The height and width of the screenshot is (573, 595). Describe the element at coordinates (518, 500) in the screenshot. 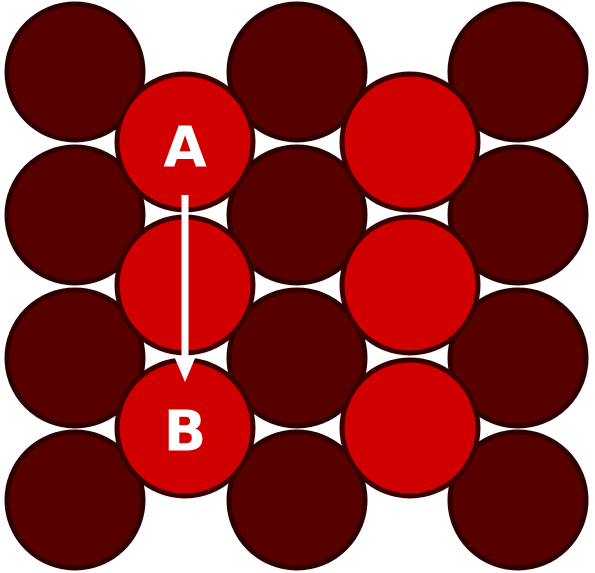

I see `dark-atom-r4-c3` at that location.